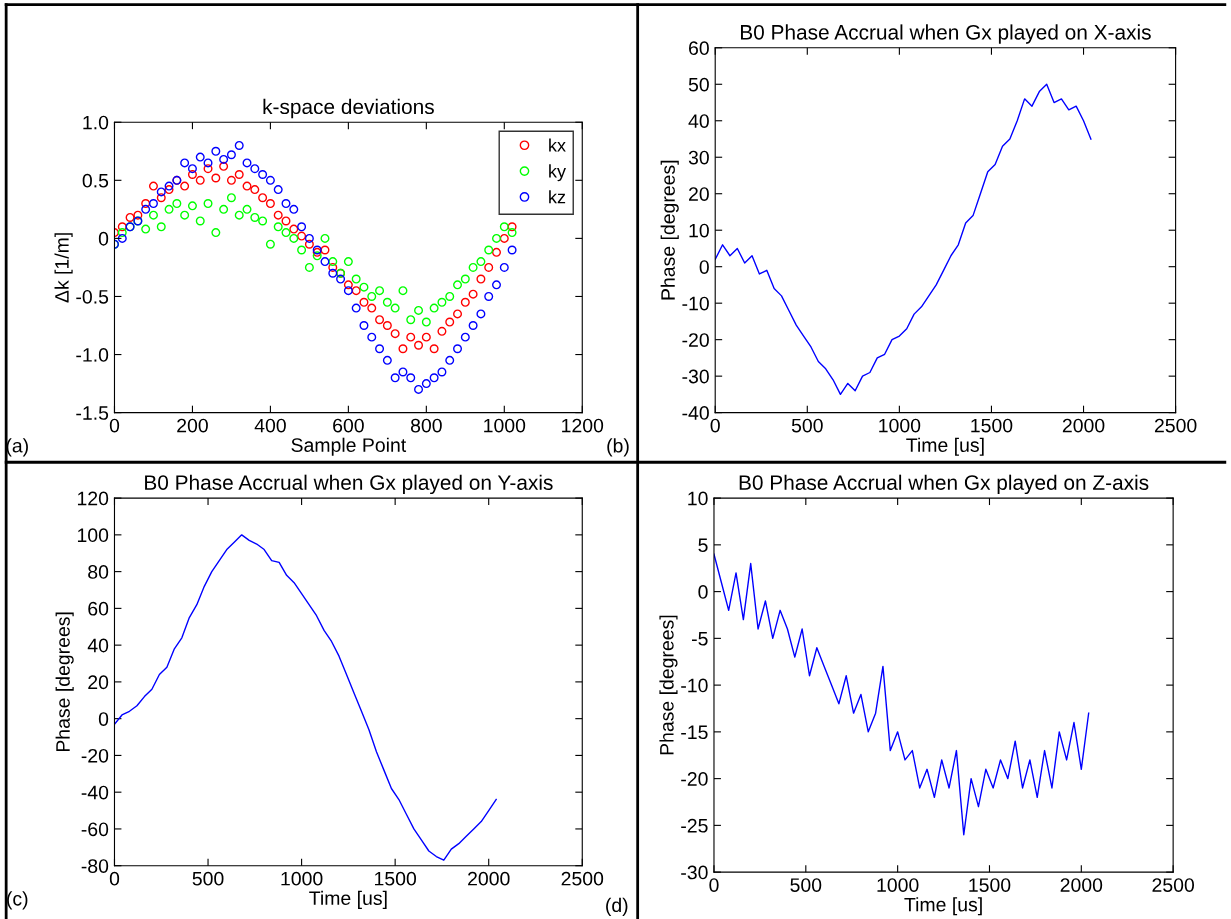  I want to click on y-tick-label: 50, so click(698, 84).